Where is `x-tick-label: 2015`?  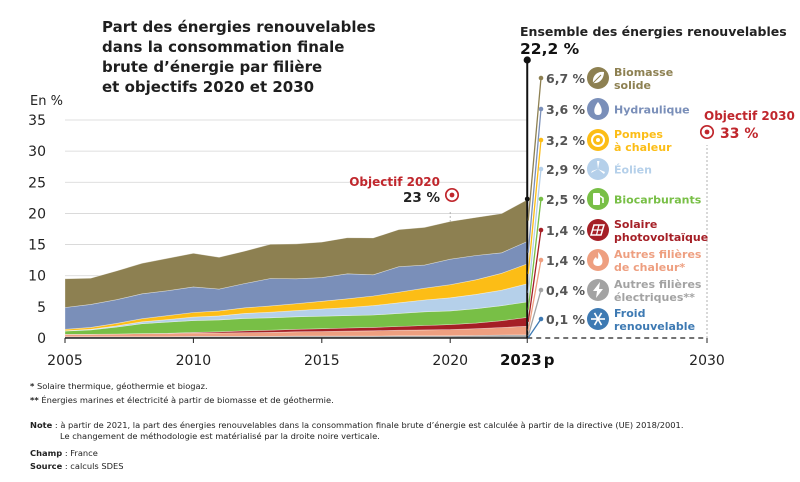
x-tick-label: 2015 is located at coordinates (322, 361).